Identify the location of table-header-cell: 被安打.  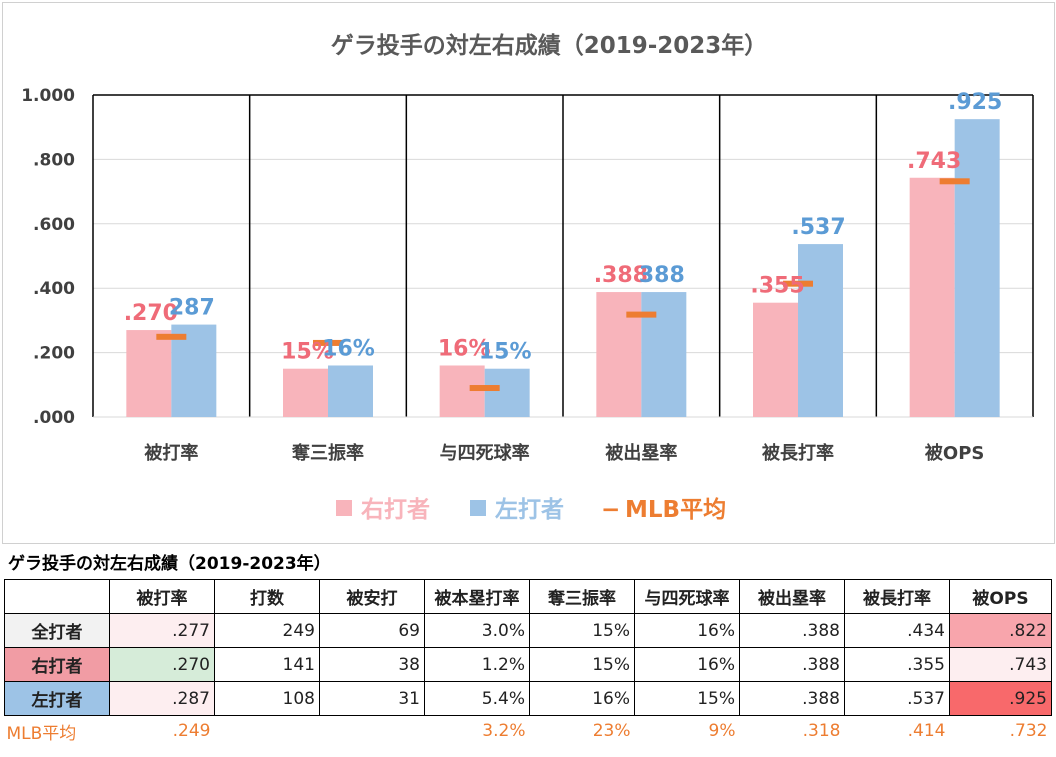
(372, 596).